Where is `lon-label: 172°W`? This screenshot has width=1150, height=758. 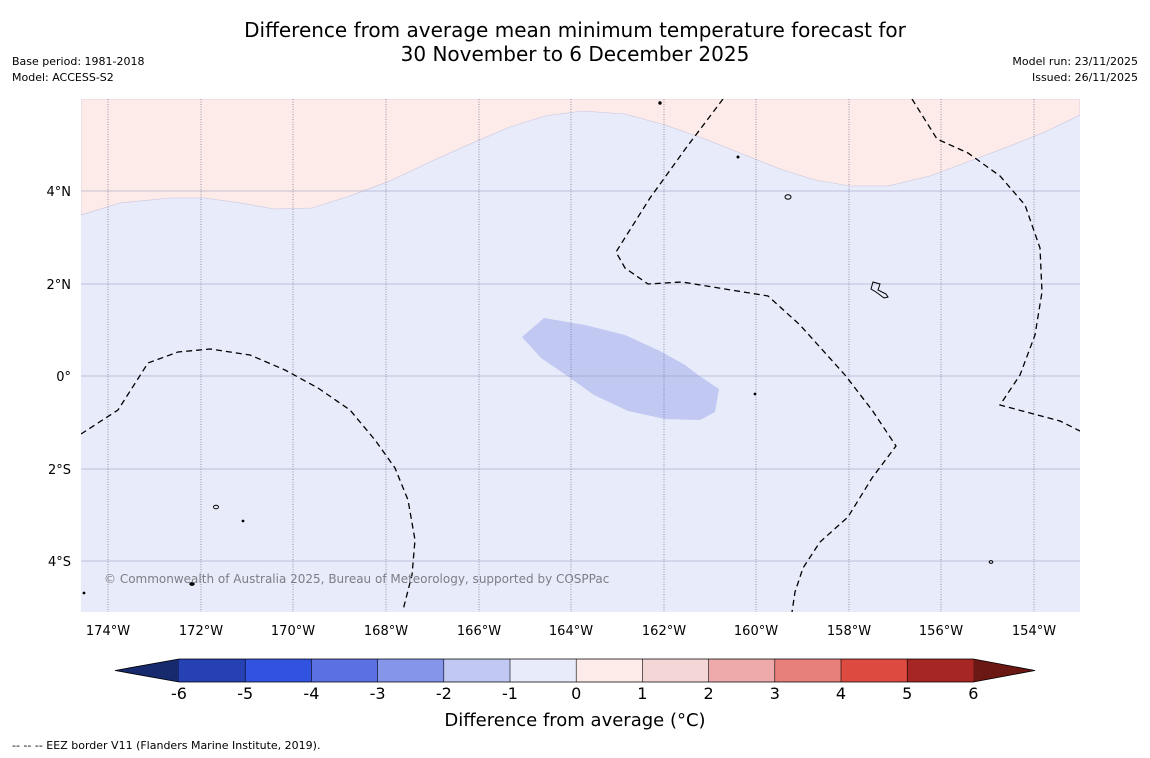 lon-label: 172°W is located at coordinates (201, 631).